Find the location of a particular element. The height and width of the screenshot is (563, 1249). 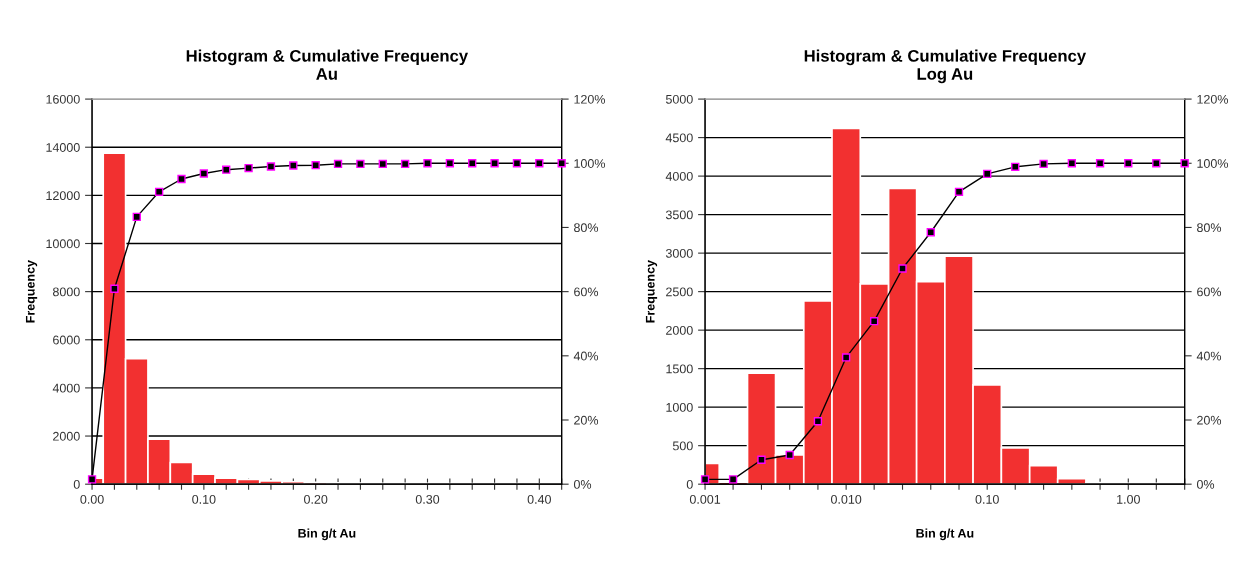

y-tick-label: 1000 is located at coordinates (679, 407).